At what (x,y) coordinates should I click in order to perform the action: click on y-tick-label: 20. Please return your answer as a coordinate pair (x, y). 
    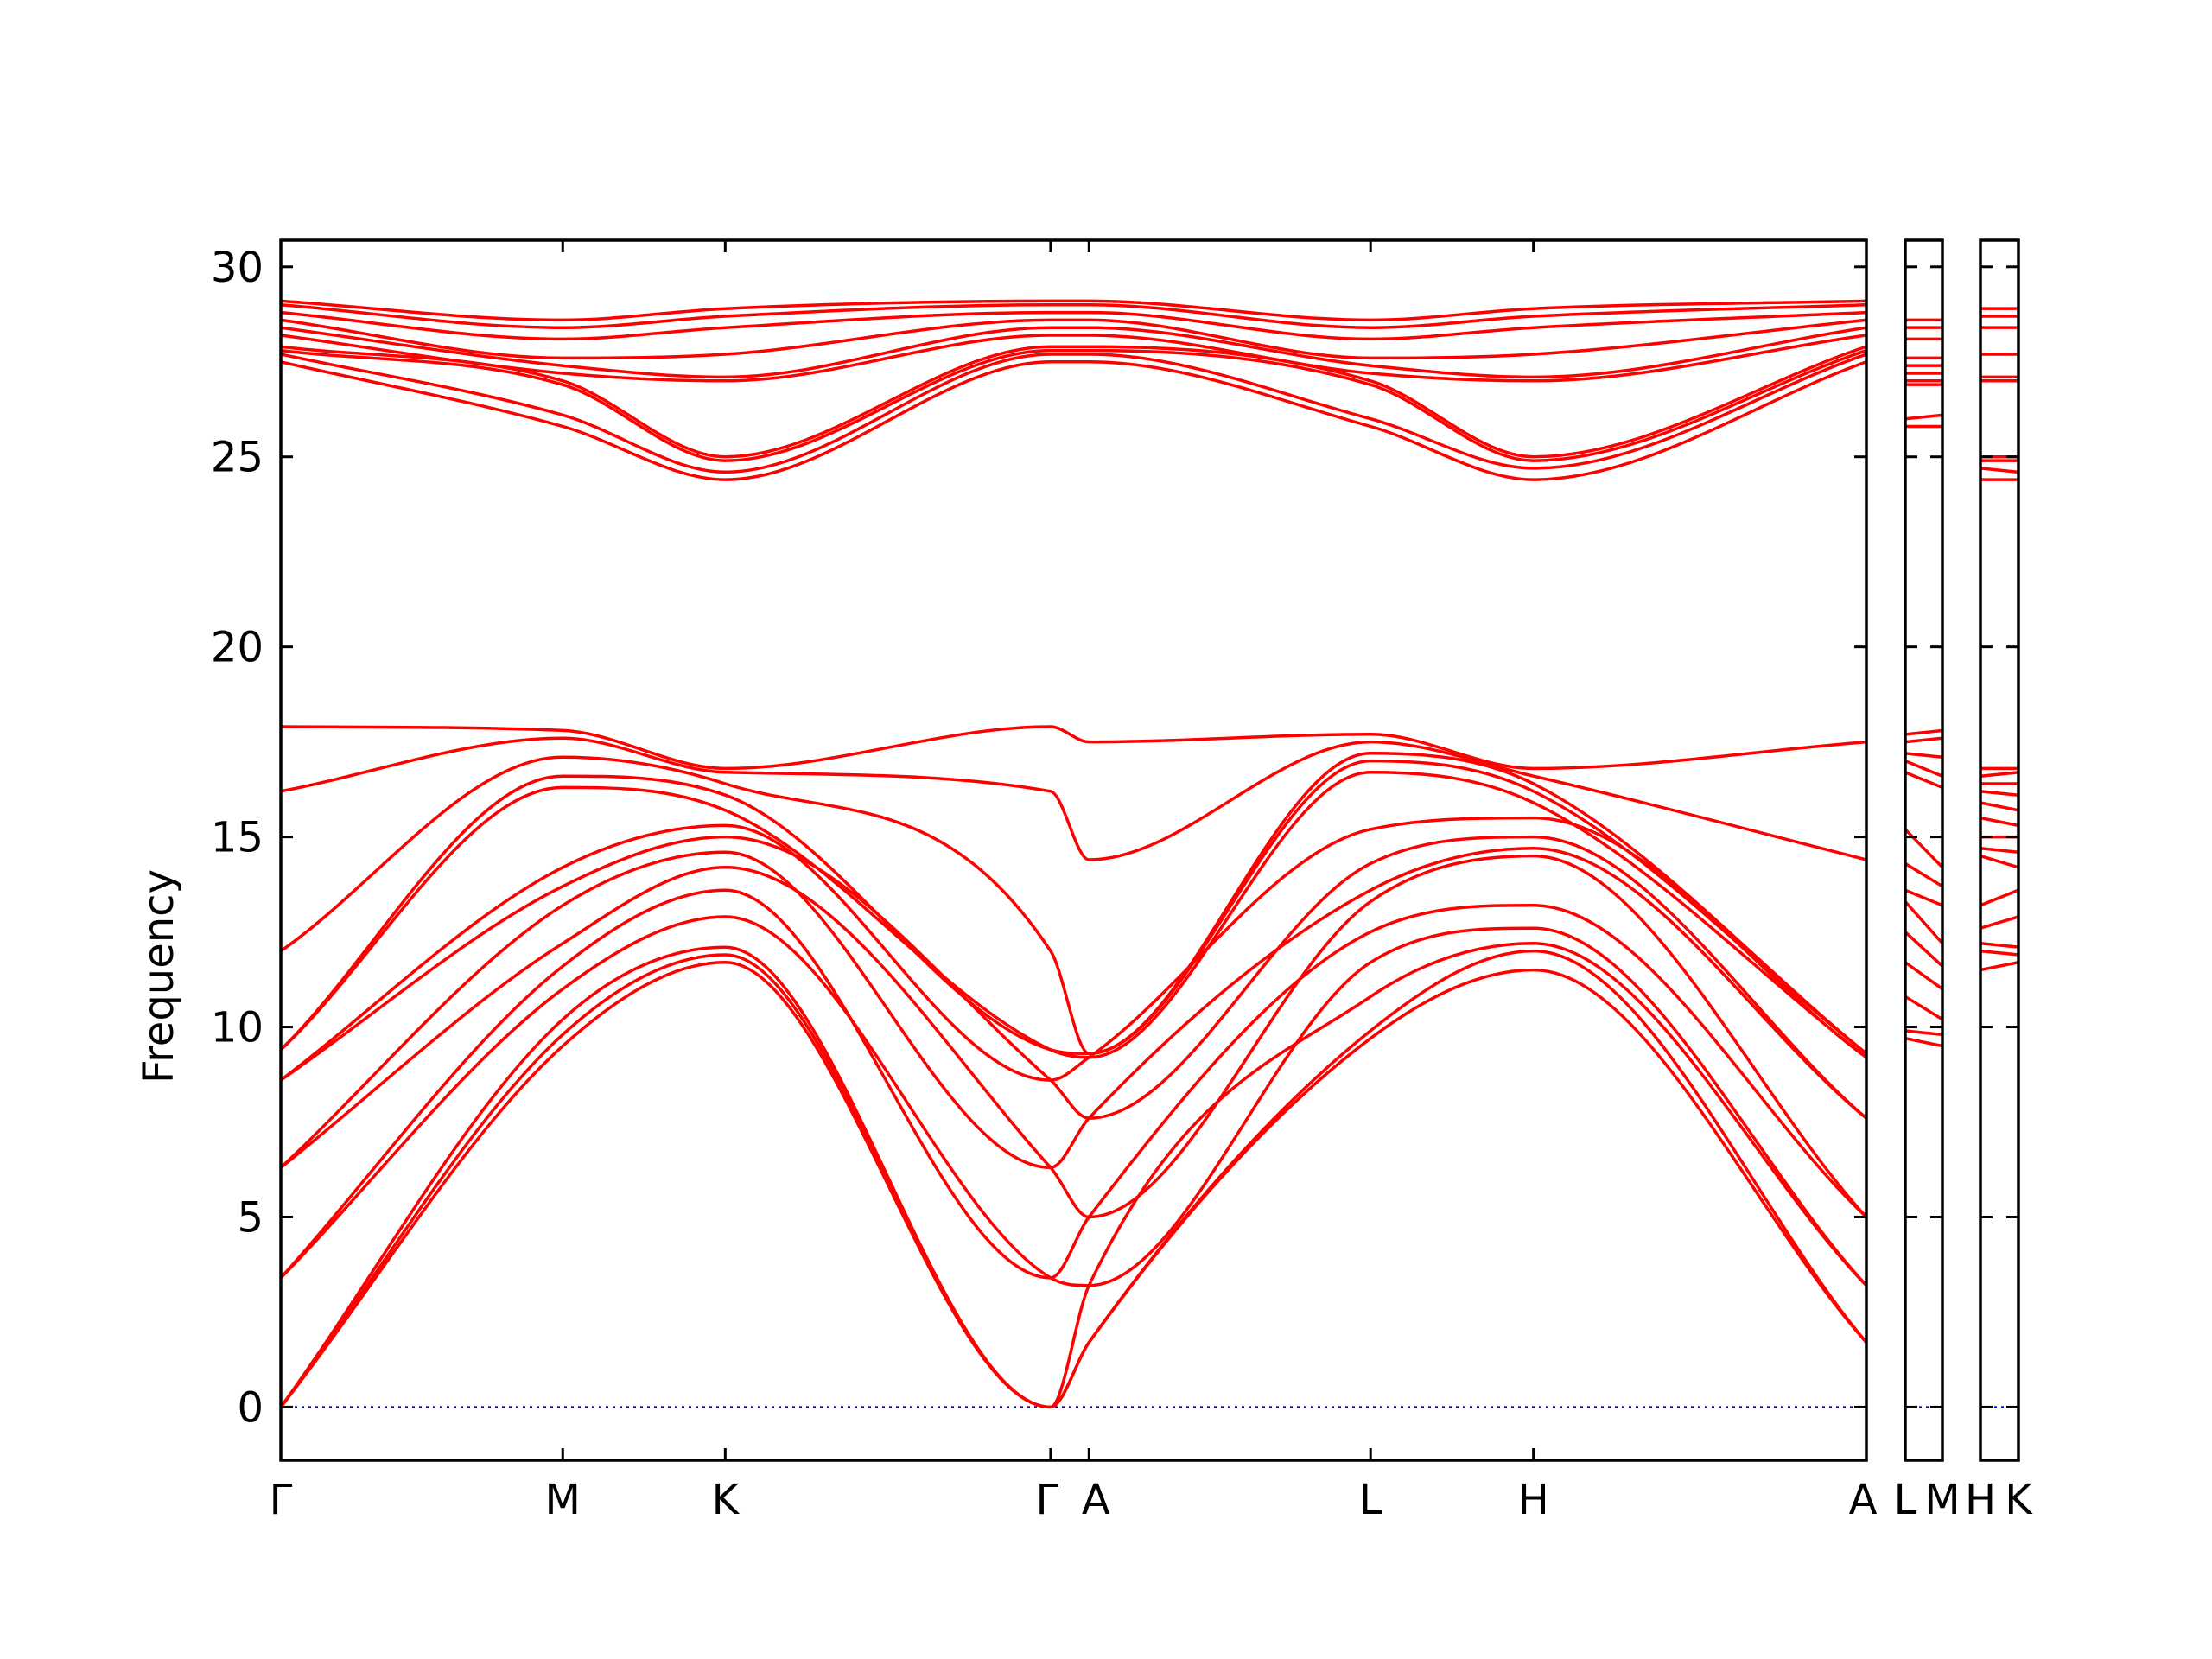
    Looking at the image, I should click on (237, 648).